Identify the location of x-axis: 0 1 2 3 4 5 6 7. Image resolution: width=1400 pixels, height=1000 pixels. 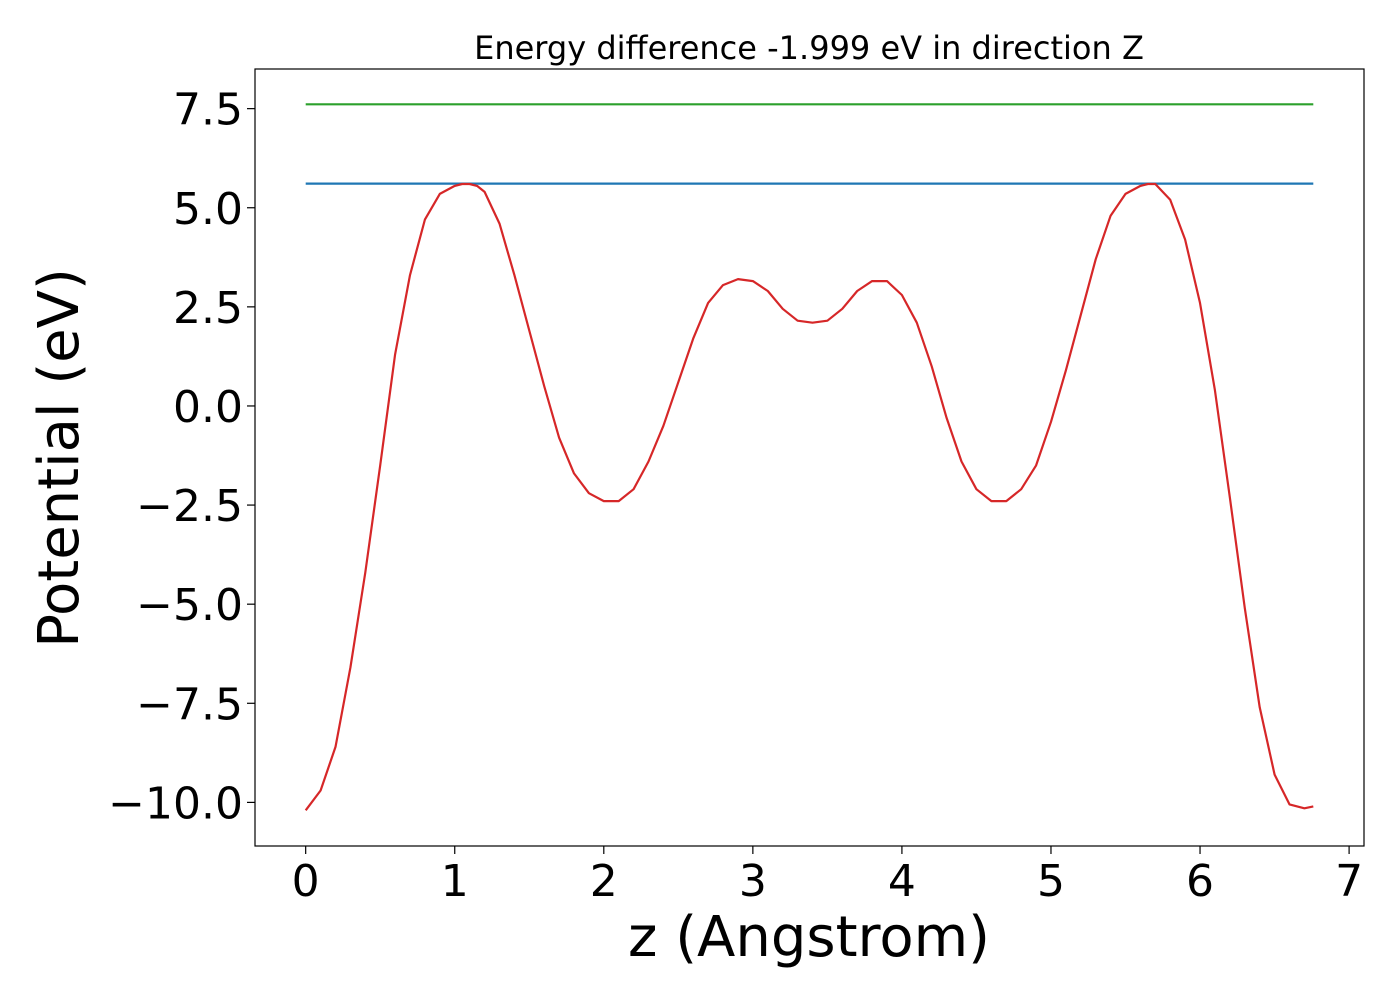
(827, 876).